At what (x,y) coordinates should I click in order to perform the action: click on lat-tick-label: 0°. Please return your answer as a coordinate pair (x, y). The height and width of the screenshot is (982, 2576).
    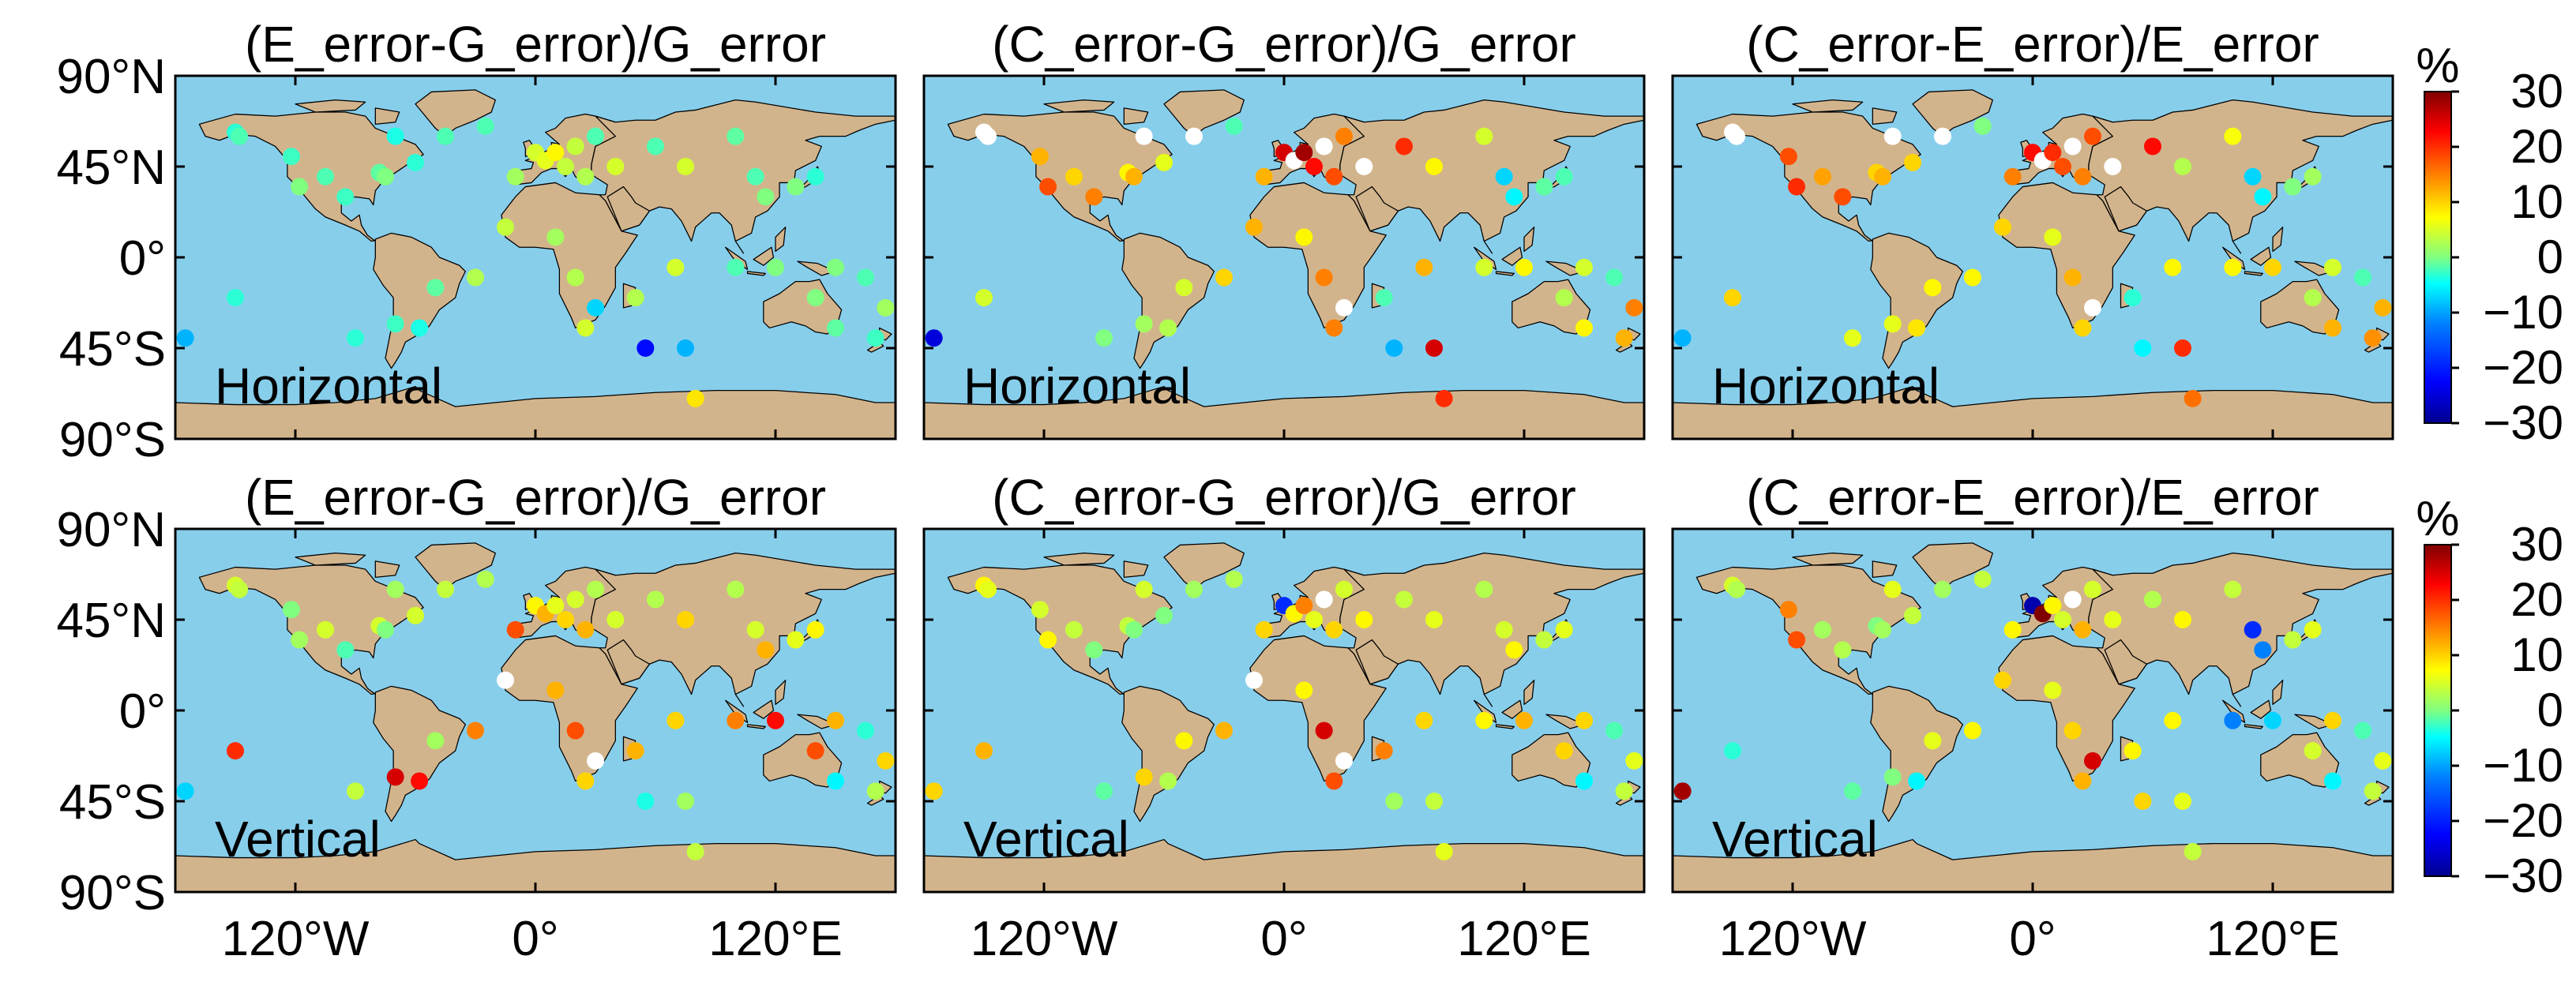
    Looking at the image, I should click on (142, 258).